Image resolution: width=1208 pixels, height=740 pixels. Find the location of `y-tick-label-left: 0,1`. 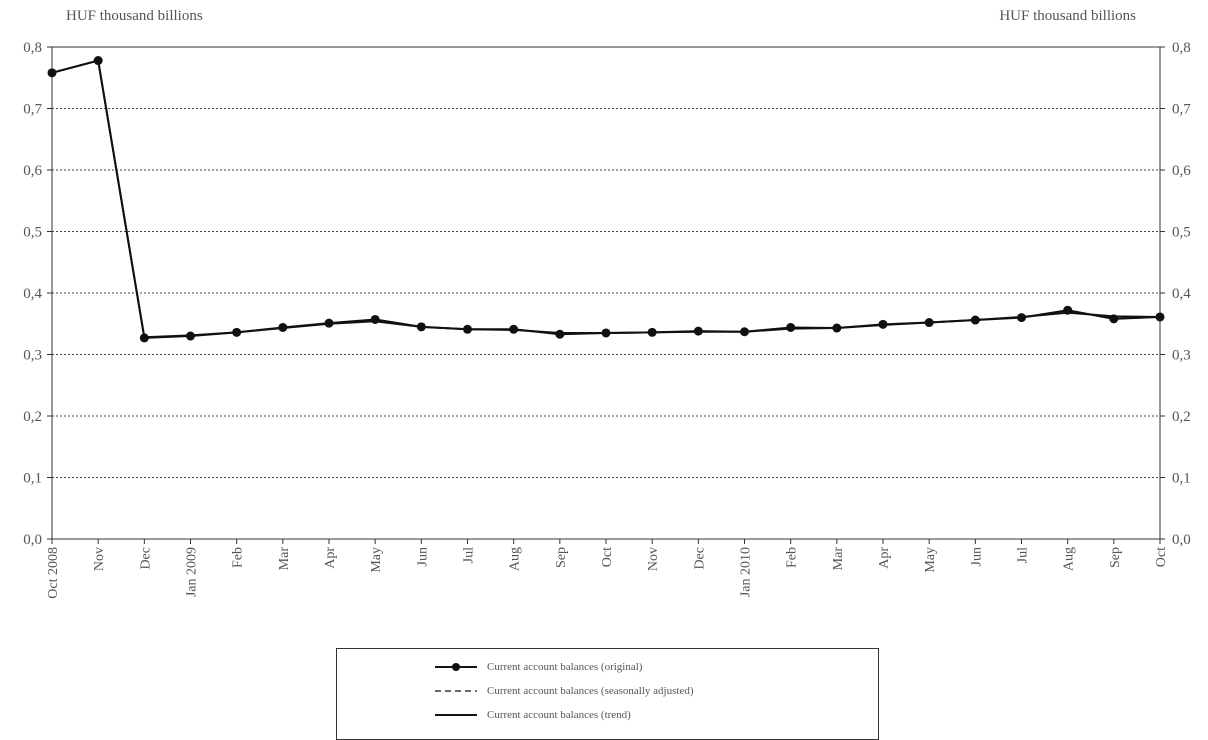

y-tick-label-left: 0,1 is located at coordinates (32, 479).